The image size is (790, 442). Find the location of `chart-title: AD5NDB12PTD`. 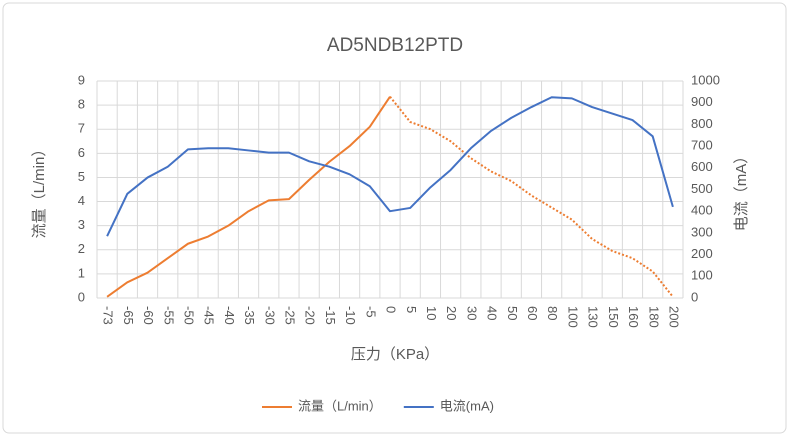

chart-title: AD5NDB12PTD is located at coordinates (395, 45).